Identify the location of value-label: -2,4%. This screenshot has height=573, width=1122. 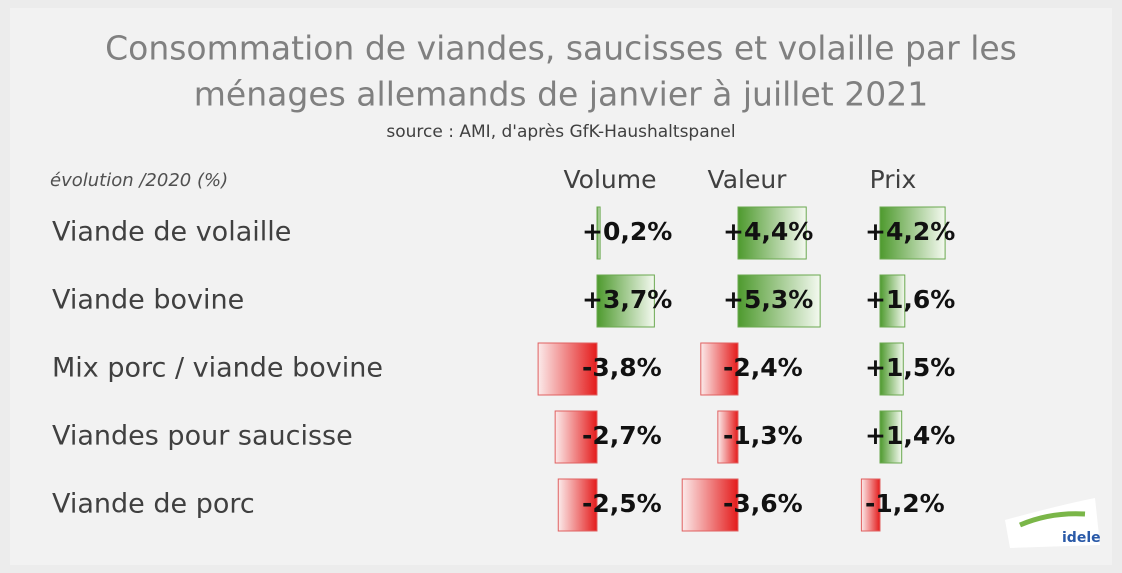
(763, 367).